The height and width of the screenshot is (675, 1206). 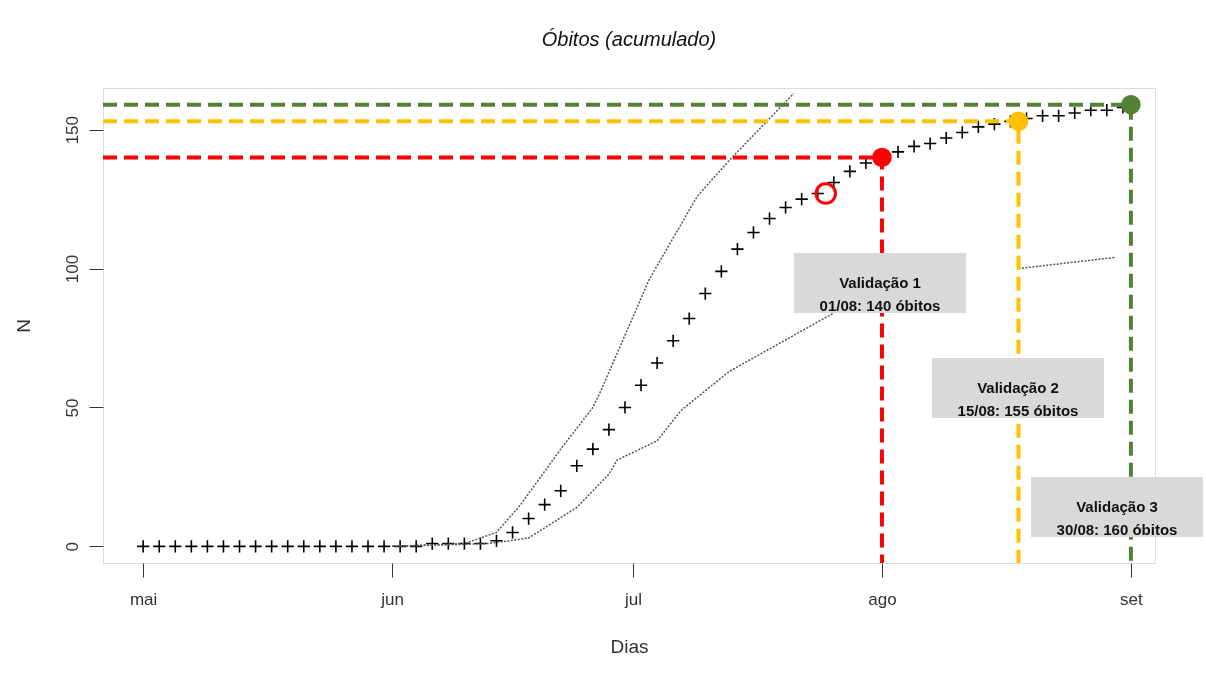 What do you see at coordinates (1132, 599) in the screenshot?
I see `x-tick-label: set` at bounding box center [1132, 599].